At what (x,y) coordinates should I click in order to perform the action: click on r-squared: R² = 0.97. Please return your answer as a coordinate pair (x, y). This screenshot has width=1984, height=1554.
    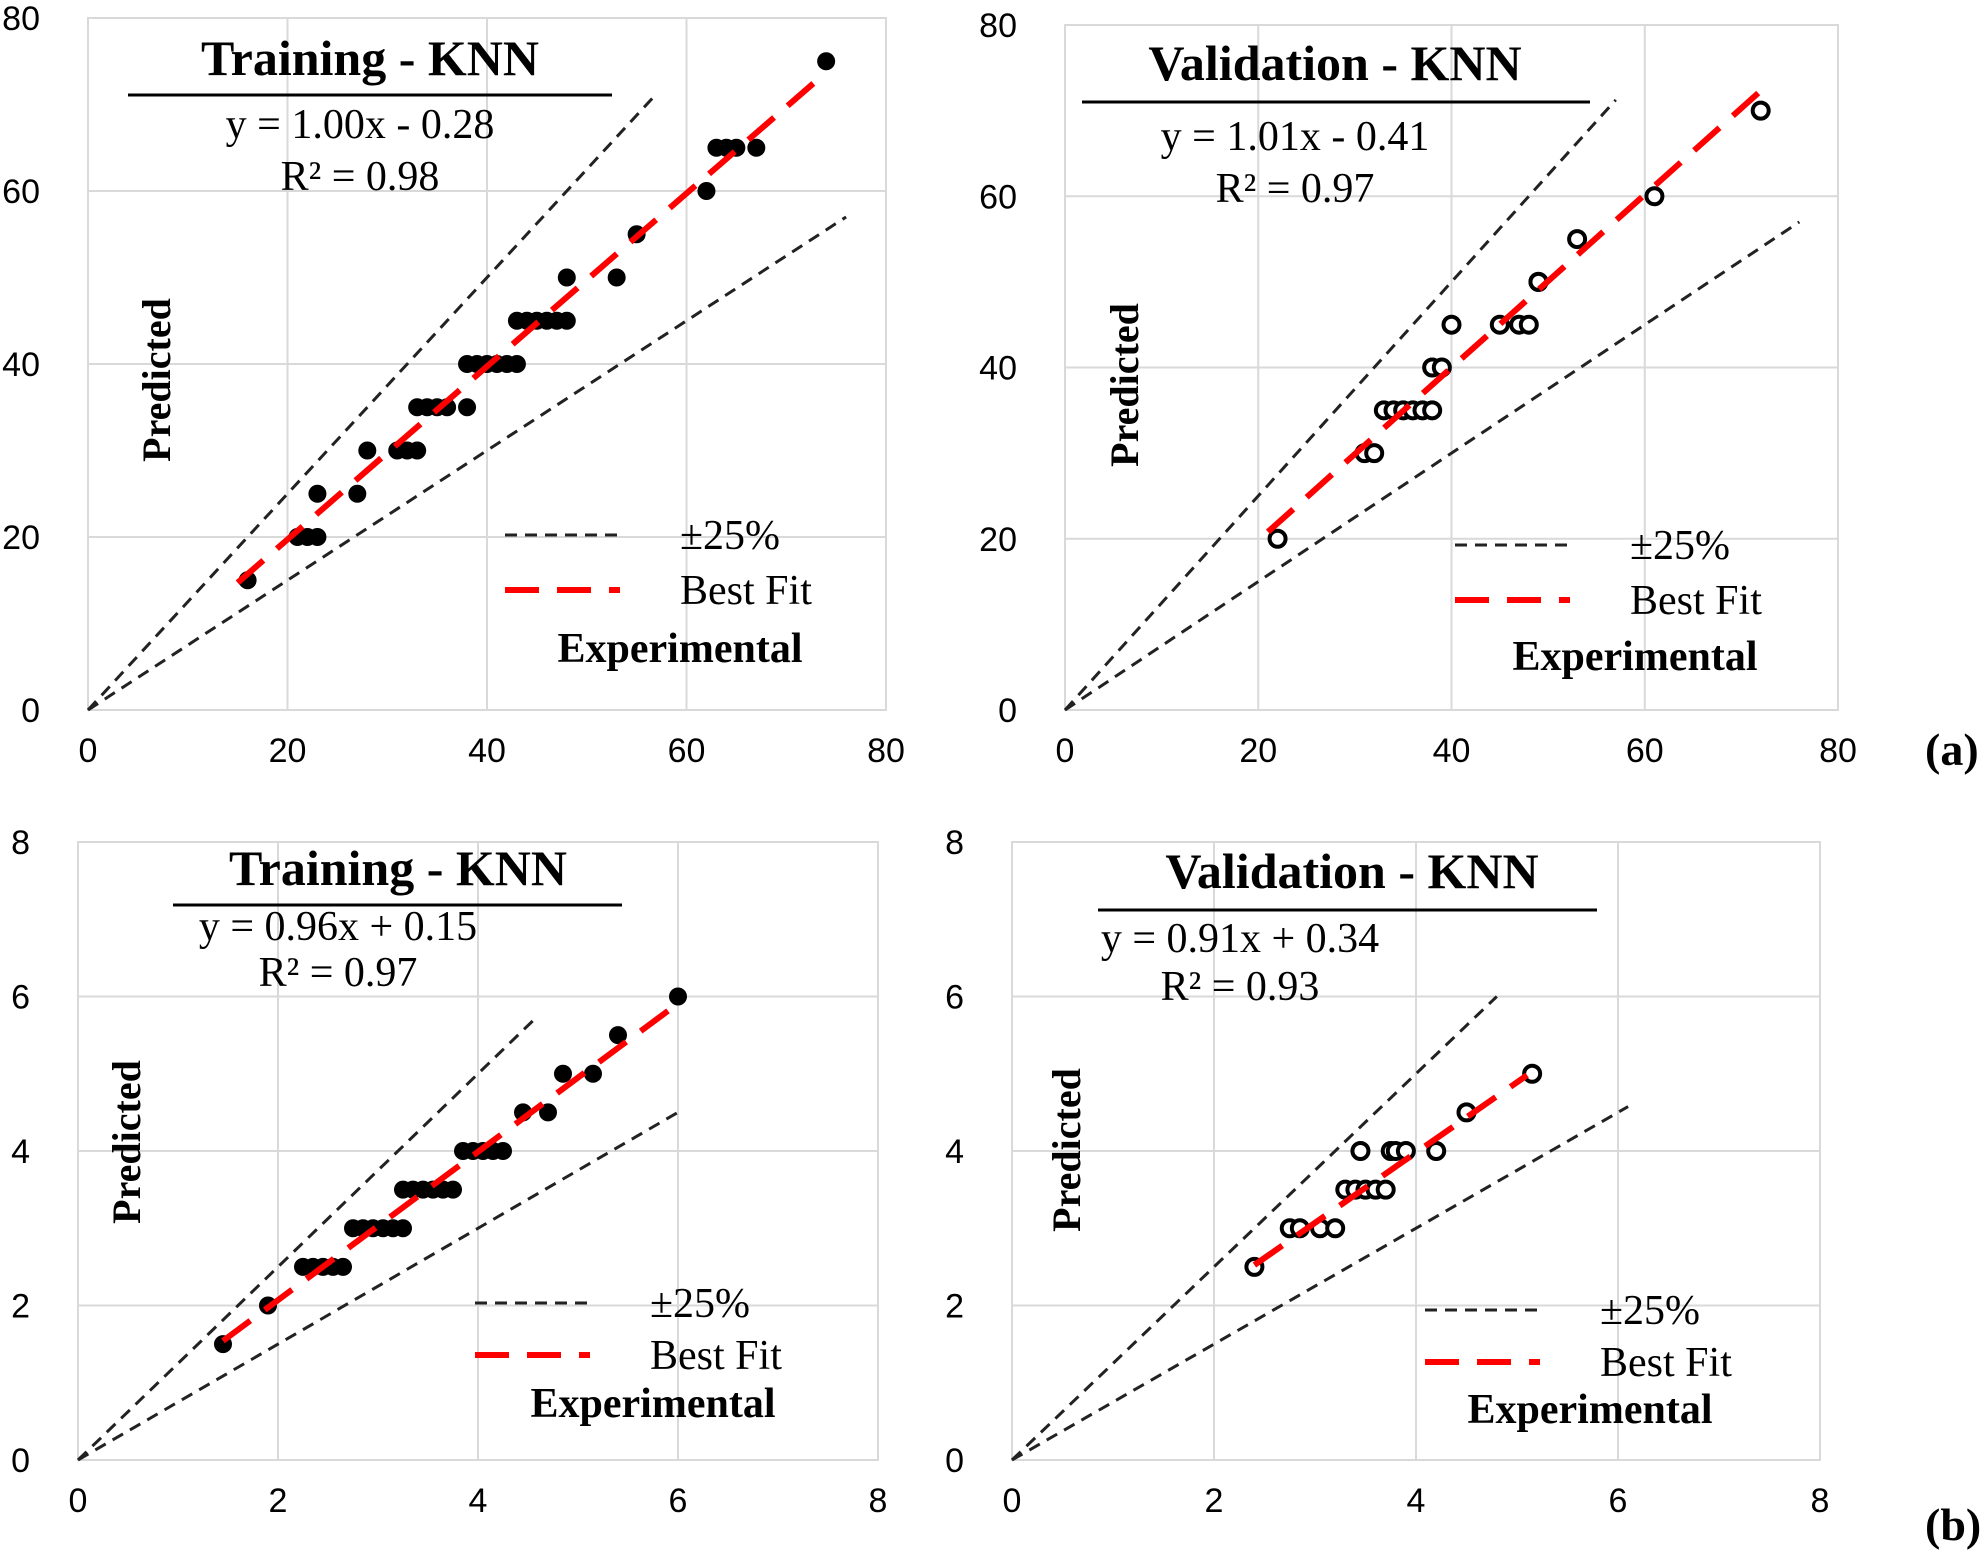
    Looking at the image, I should click on (1295, 189).